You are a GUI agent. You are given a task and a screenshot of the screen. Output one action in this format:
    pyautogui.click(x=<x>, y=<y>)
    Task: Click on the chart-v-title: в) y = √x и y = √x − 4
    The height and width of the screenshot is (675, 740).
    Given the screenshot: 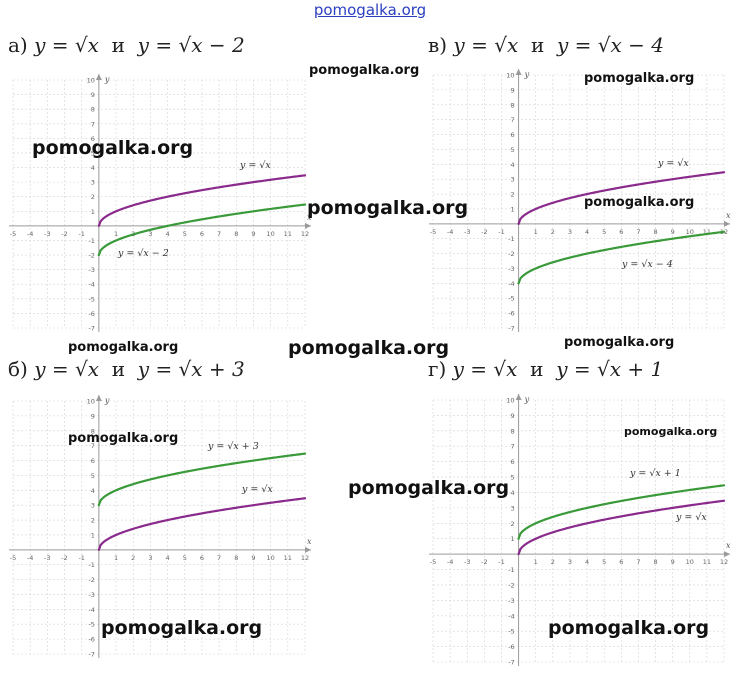 What is the action you would take?
    pyautogui.click(x=546, y=45)
    